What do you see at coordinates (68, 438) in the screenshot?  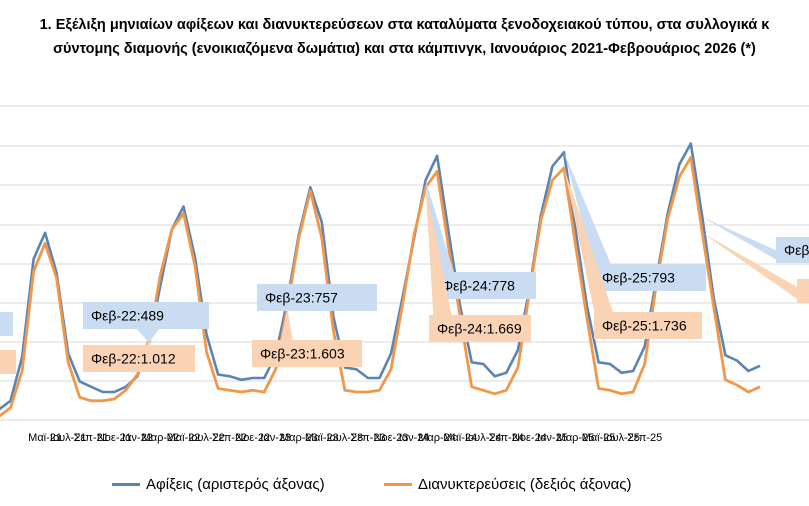 I see `x-tick-label-1: Ιουλ-21` at bounding box center [68, 438].